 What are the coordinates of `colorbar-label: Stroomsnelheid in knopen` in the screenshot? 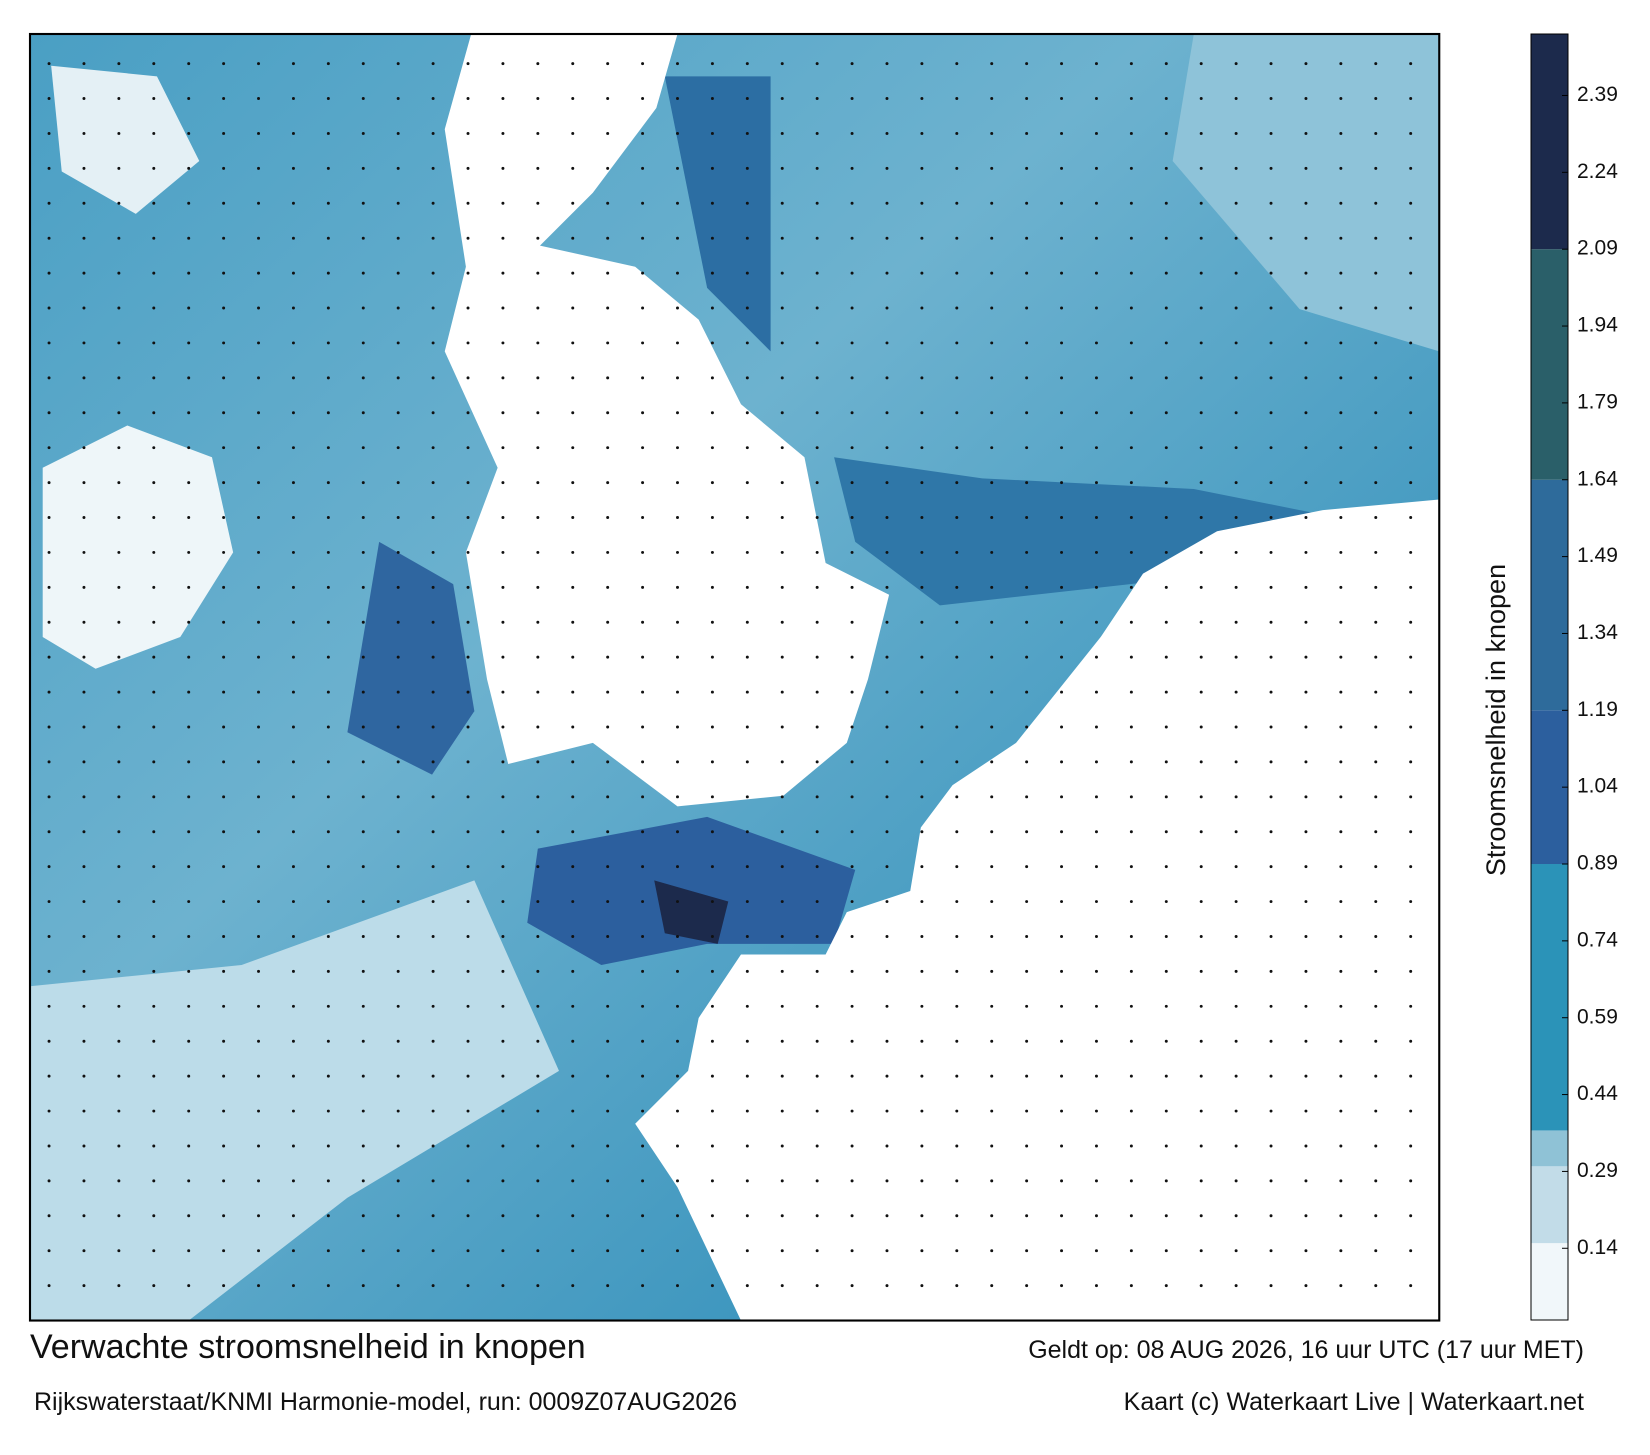 It's located at (1496, 720).